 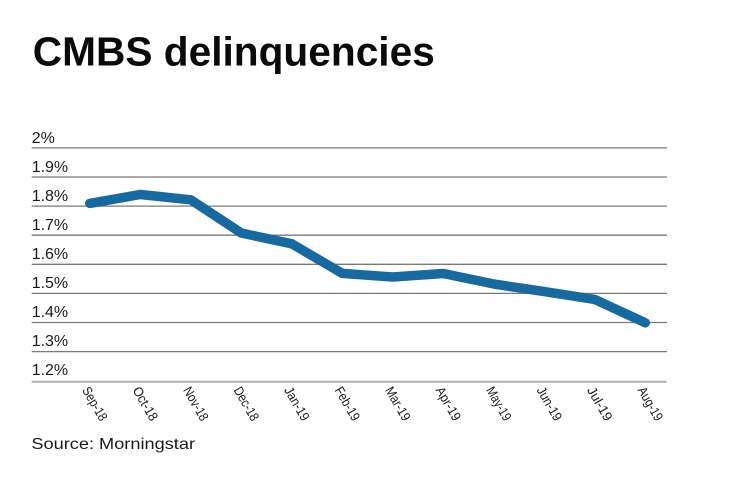 What do you see at coordinates (50, 341) in the screenshot?
I see `svg-text: 1.3%` at bounding box center [50, 341].